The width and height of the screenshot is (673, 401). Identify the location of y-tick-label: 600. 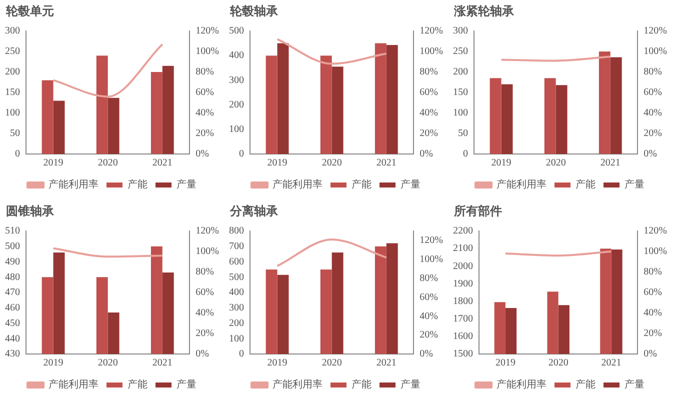
(236, 262).